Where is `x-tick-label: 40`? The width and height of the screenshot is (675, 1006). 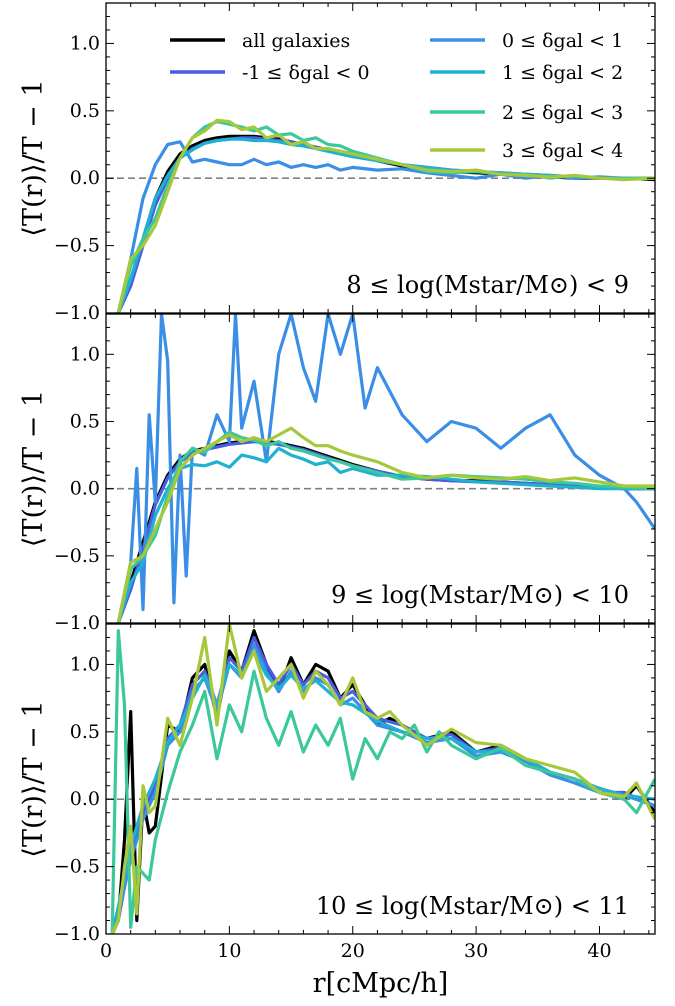 x-tick-label: 40 is located at coordinates (599, 951).